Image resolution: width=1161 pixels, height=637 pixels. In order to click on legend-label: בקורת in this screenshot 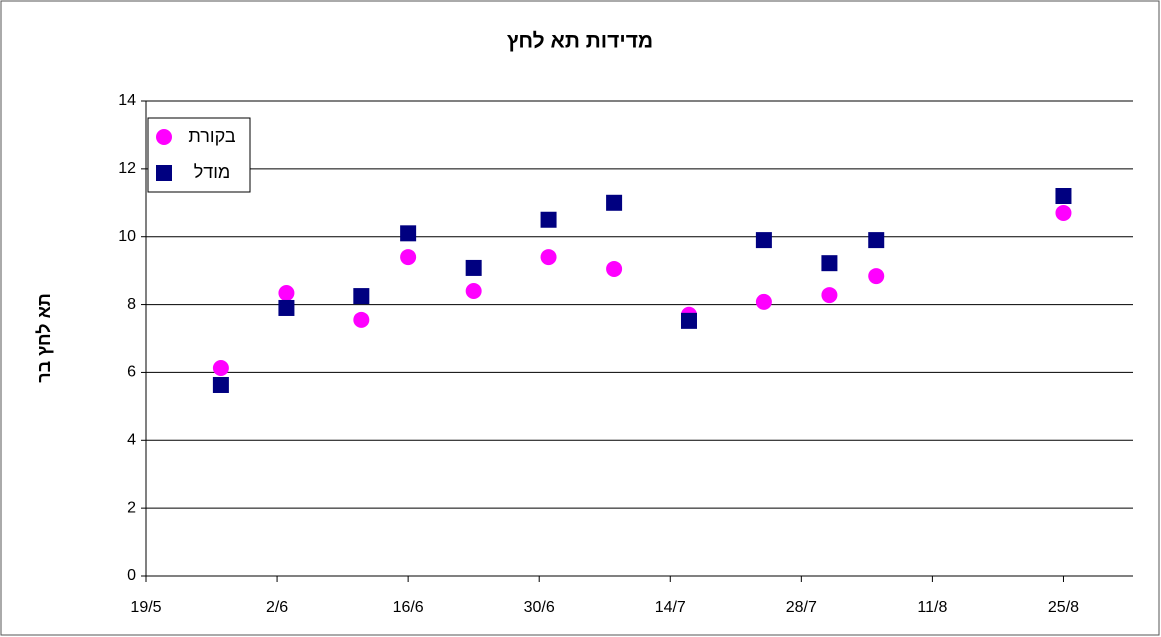, I will do `click(211, 136)`.